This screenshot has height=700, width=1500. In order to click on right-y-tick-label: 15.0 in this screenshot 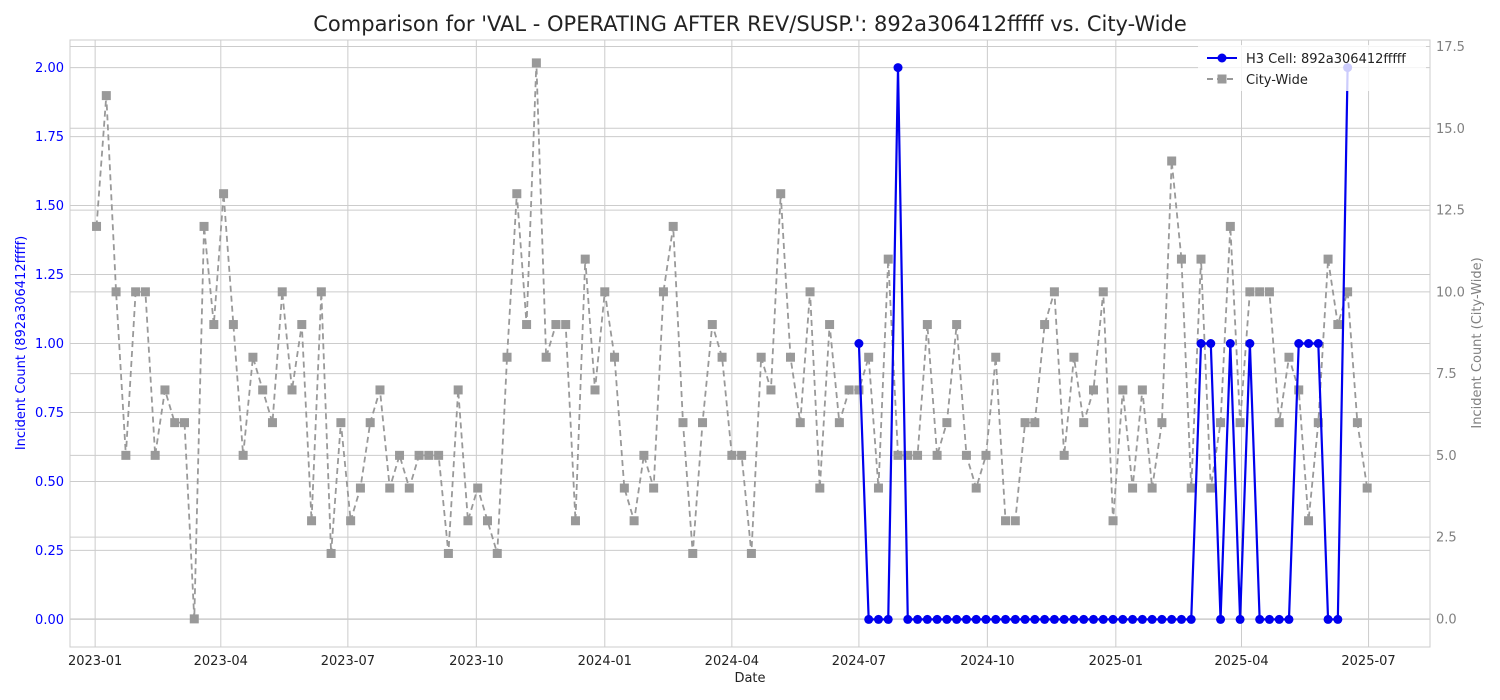, I will do `click(1450, 129)`.